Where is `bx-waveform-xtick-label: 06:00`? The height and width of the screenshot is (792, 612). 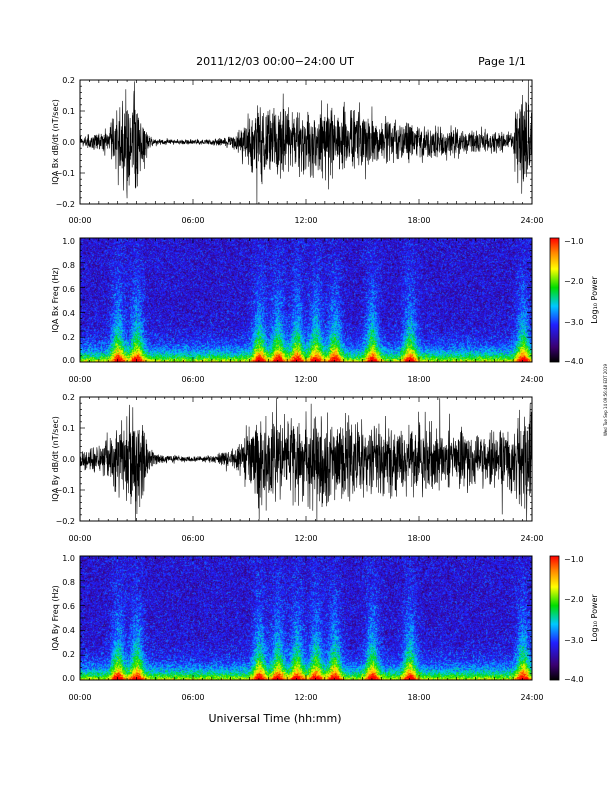 bx-waveform-xtick-label: 06:00 is located at coordinates (192, 220).